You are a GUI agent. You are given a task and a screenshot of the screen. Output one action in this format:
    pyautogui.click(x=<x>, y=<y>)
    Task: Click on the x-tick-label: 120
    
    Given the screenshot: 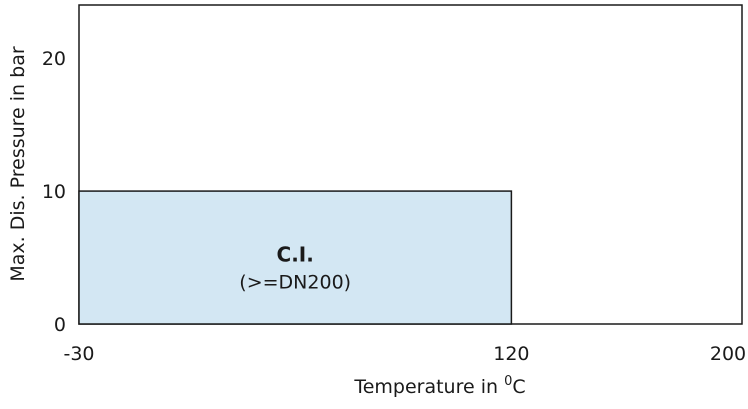 What is the action you would take?
    pyautogui.click(x=511, y=354)
    